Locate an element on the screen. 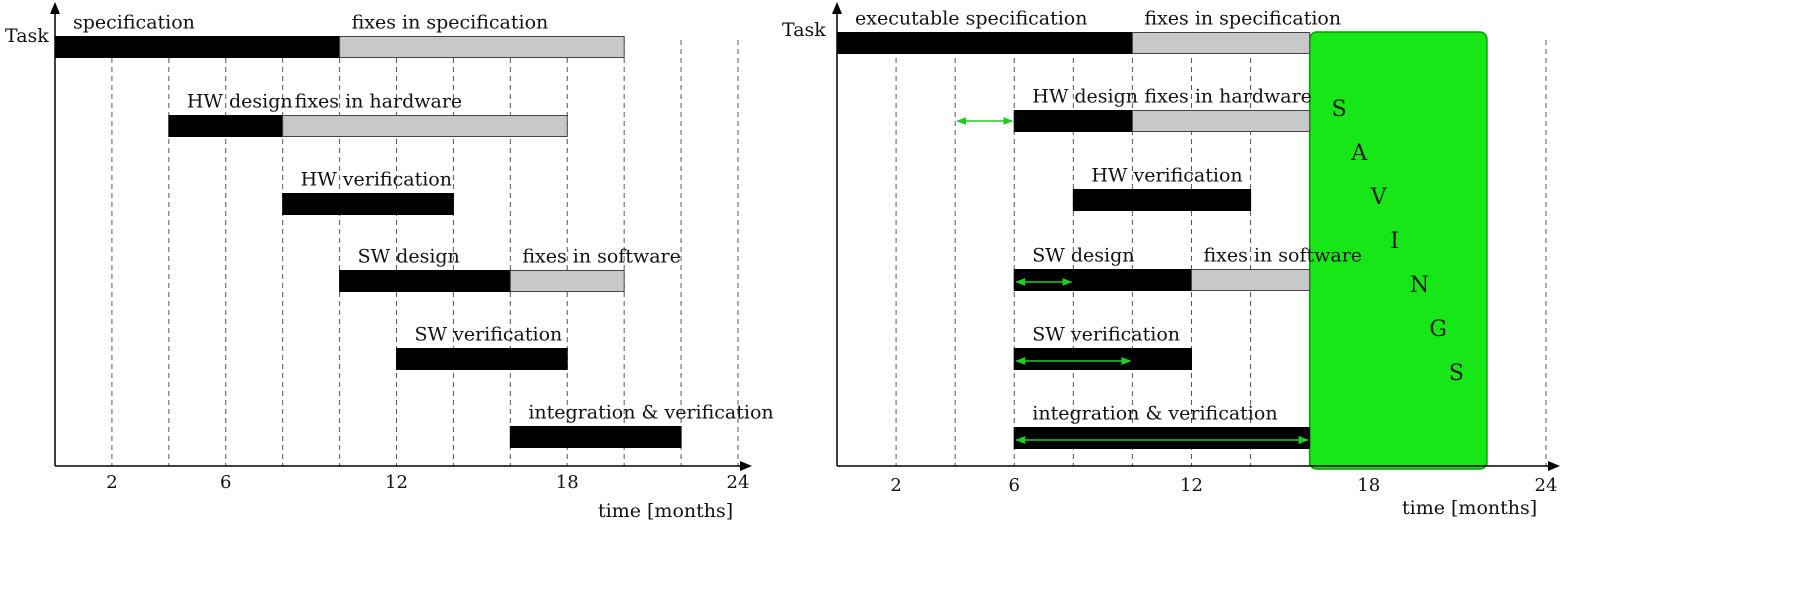 Image resolution: width=1800 pixels, height=616 pixels. task-label: specification is located at coordinates (134, 23).